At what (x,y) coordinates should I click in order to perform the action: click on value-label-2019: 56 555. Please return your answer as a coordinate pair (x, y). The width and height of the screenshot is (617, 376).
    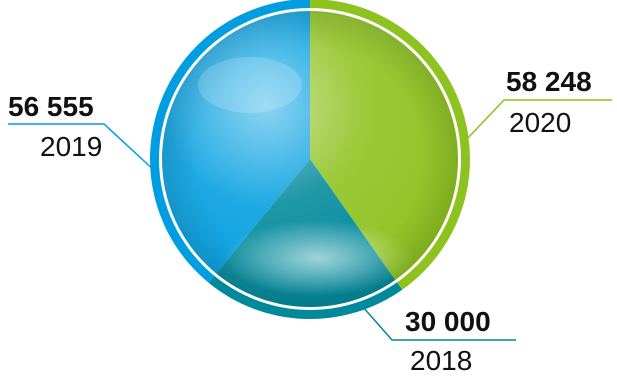
    Looking at the image, I should click on (51, 106).